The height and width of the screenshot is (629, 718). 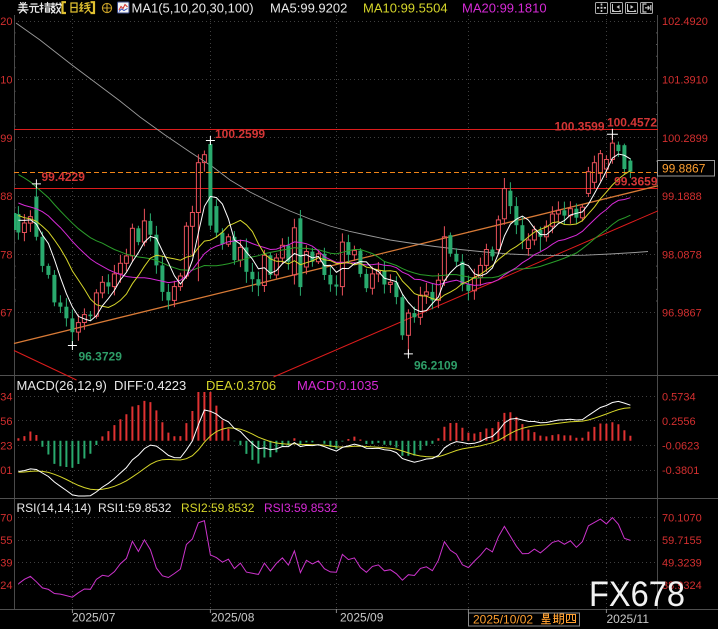 I want to click on svg-text: DIFF:0.4223, so click(x=150, y=385).